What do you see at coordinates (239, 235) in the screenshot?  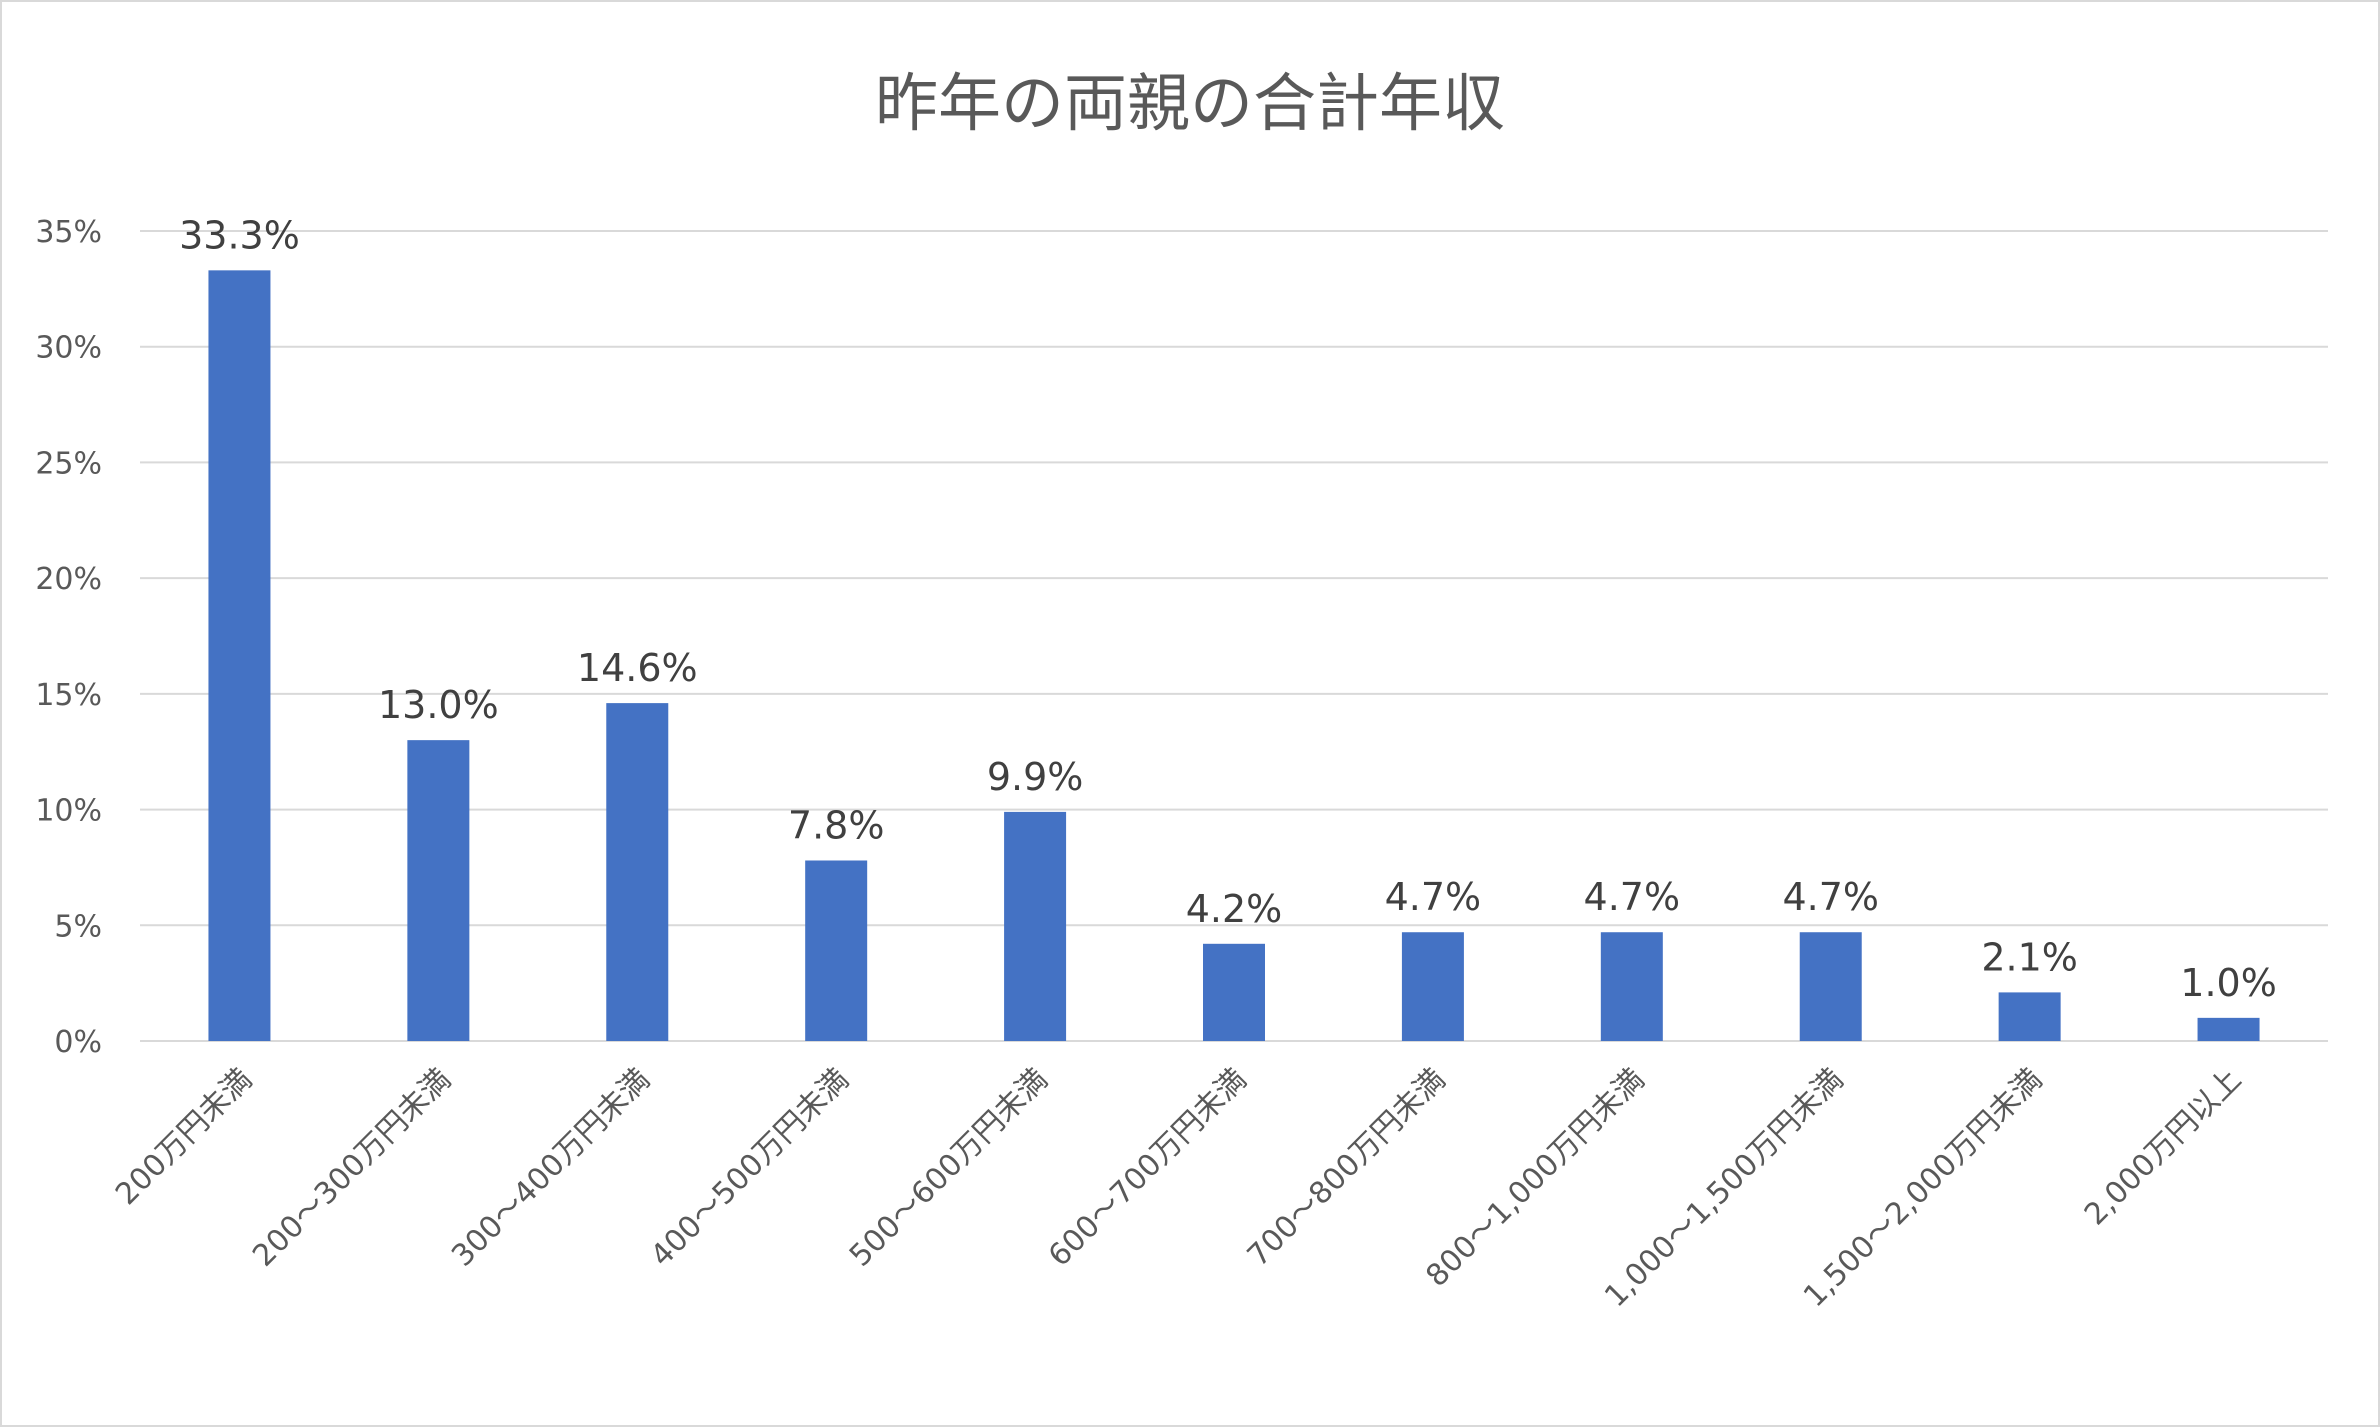 I see `data-label: 33.3%` at bounding box center [239, 235].